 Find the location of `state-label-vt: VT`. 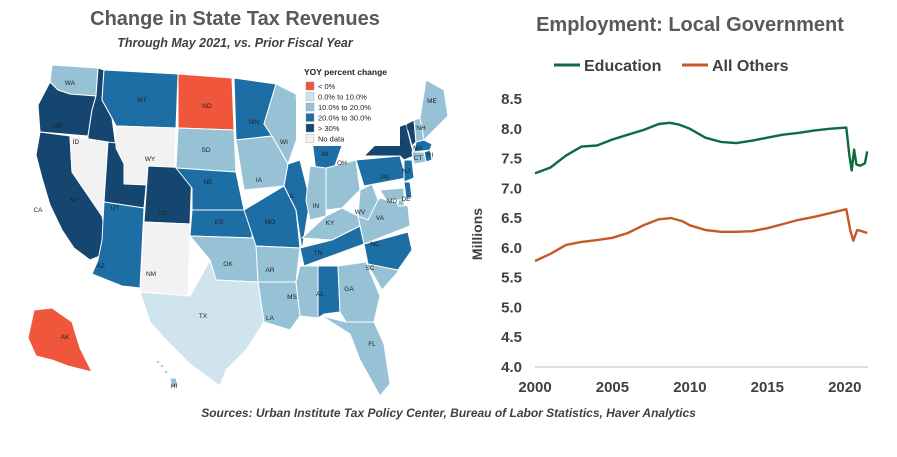

state-label-vt: VT is located at coordinates (410, 128).